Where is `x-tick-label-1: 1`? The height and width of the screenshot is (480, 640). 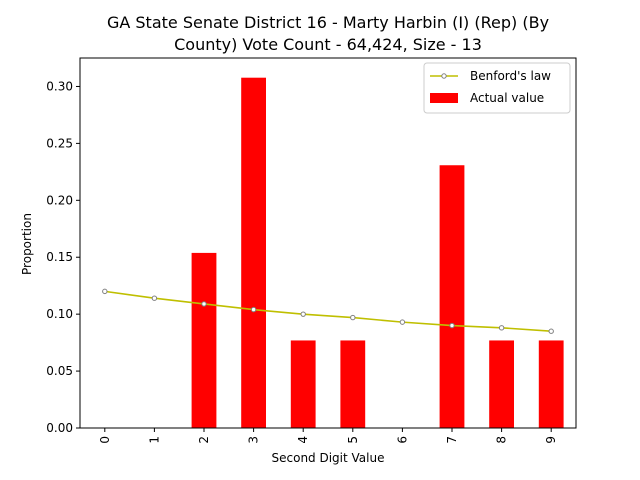
x-tick-label-1: 1 is located at coordinates (154, 440).